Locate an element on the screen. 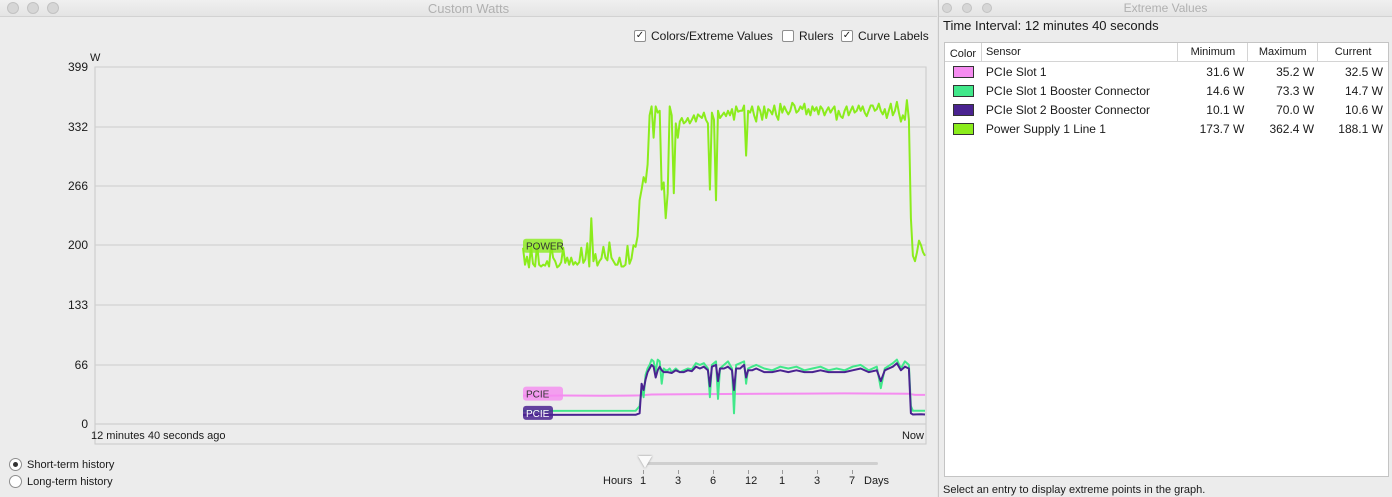  current-value: 14.7 W is located at coordinates (1363, 90).